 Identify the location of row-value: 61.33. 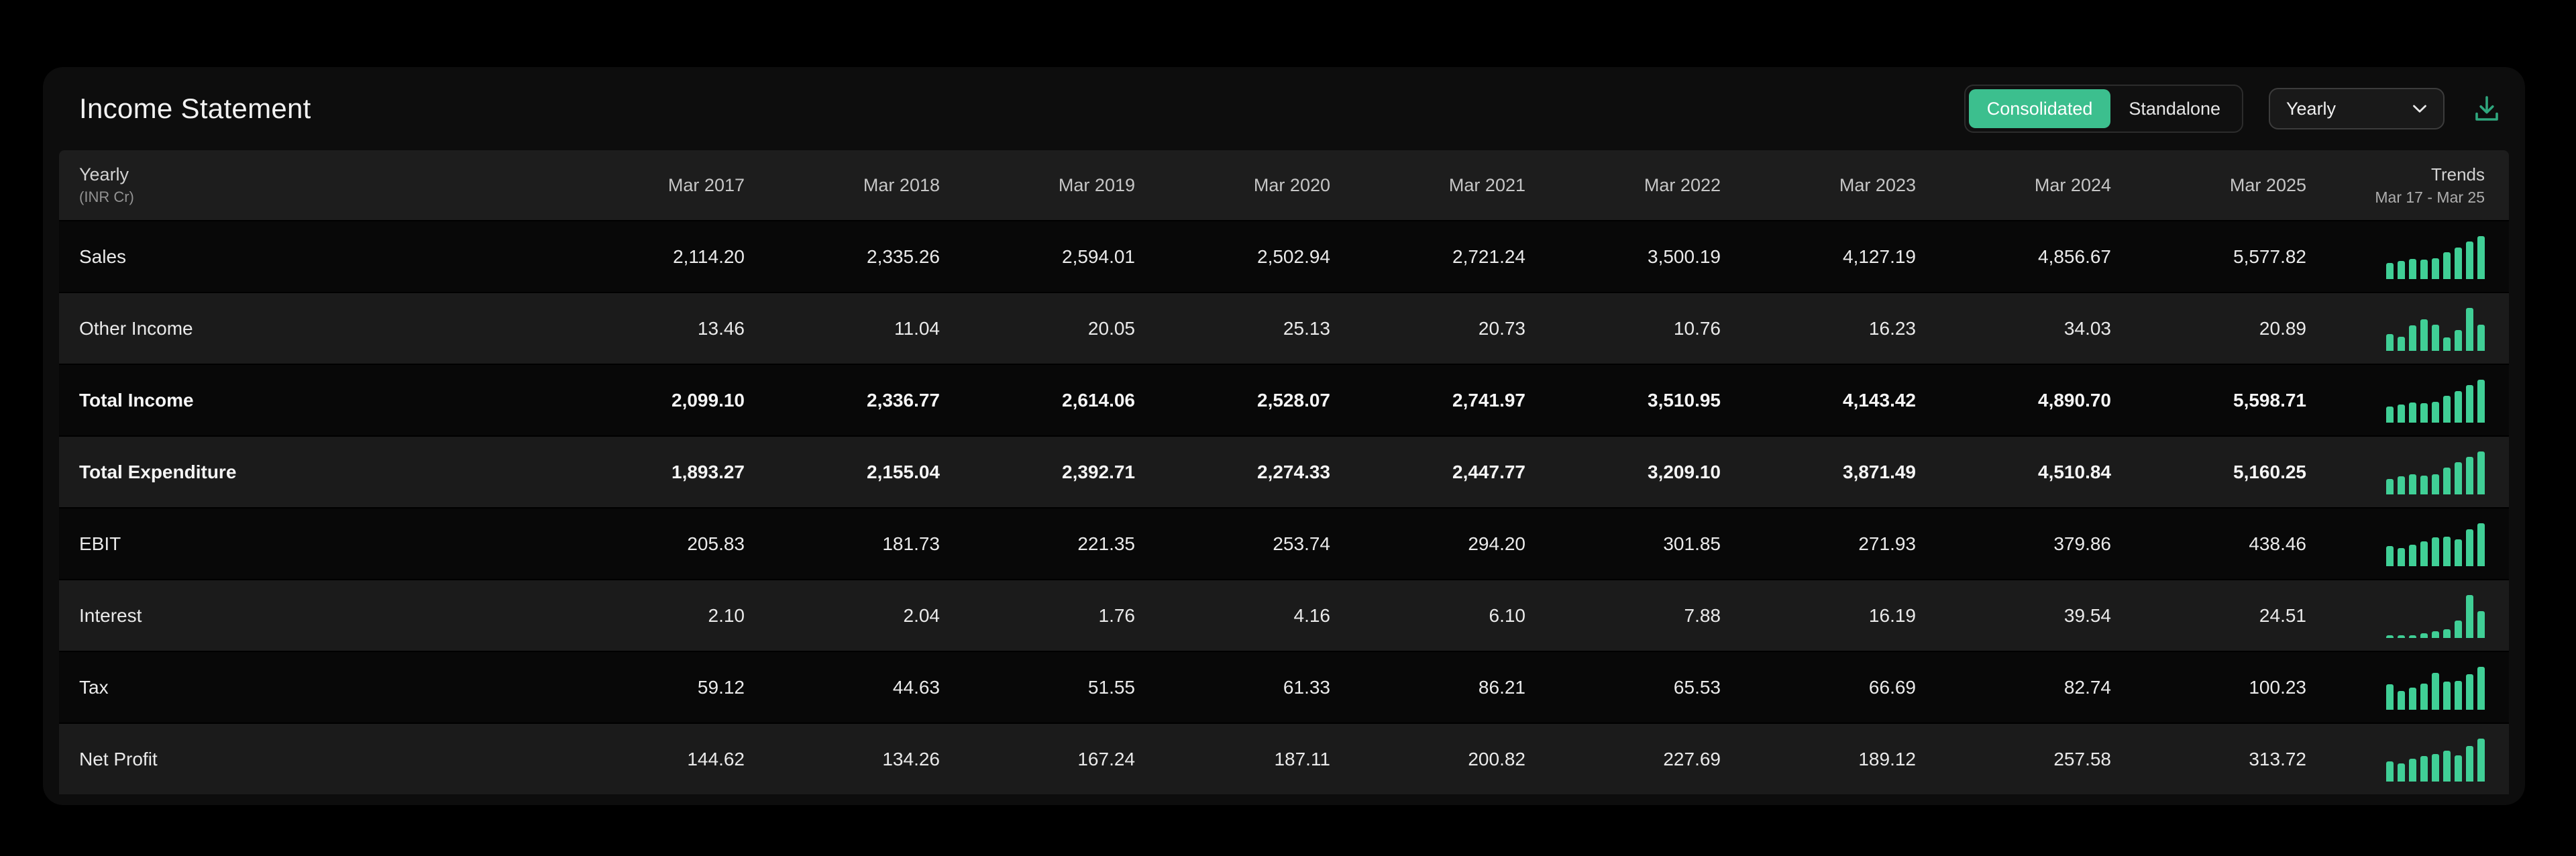
(1306, 687).